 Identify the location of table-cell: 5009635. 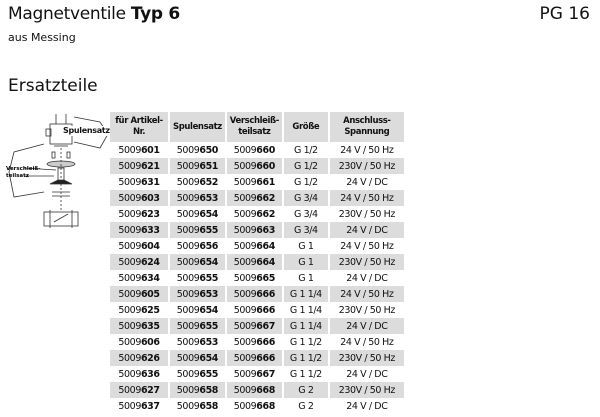
(139, 326).